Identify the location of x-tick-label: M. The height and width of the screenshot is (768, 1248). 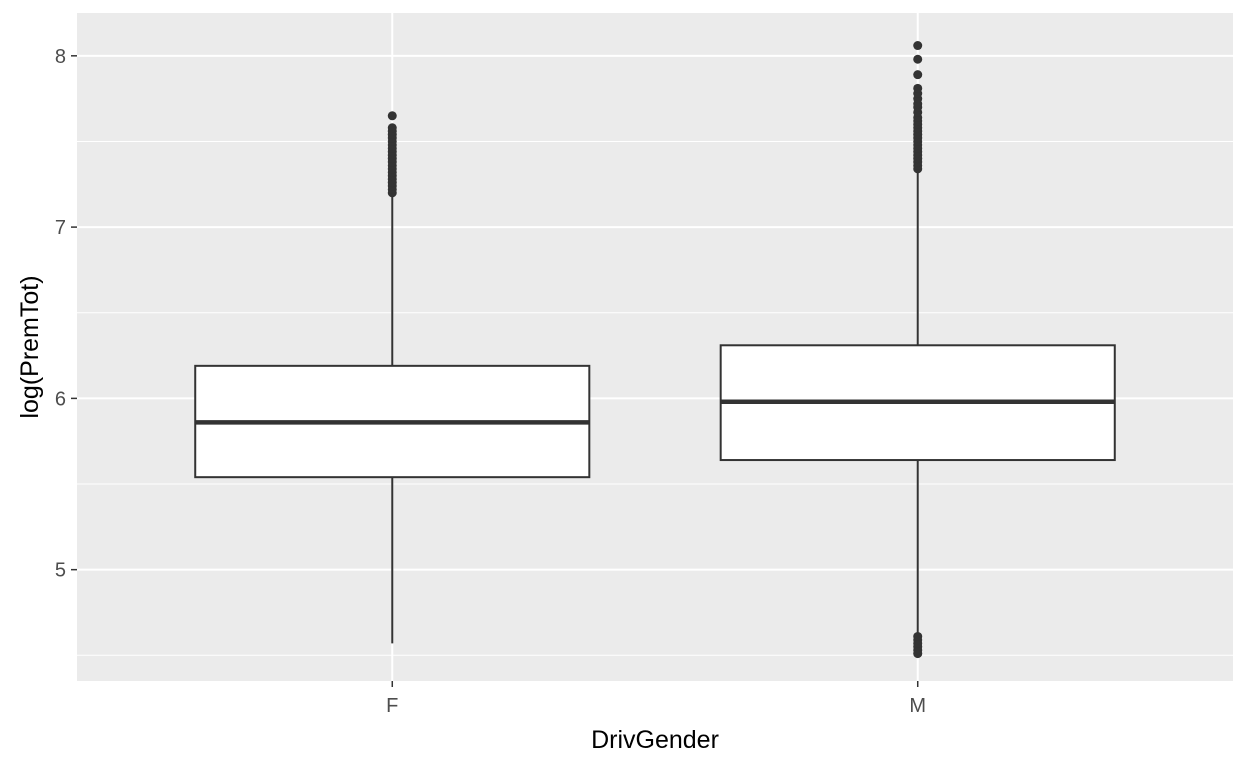
(917, 706).